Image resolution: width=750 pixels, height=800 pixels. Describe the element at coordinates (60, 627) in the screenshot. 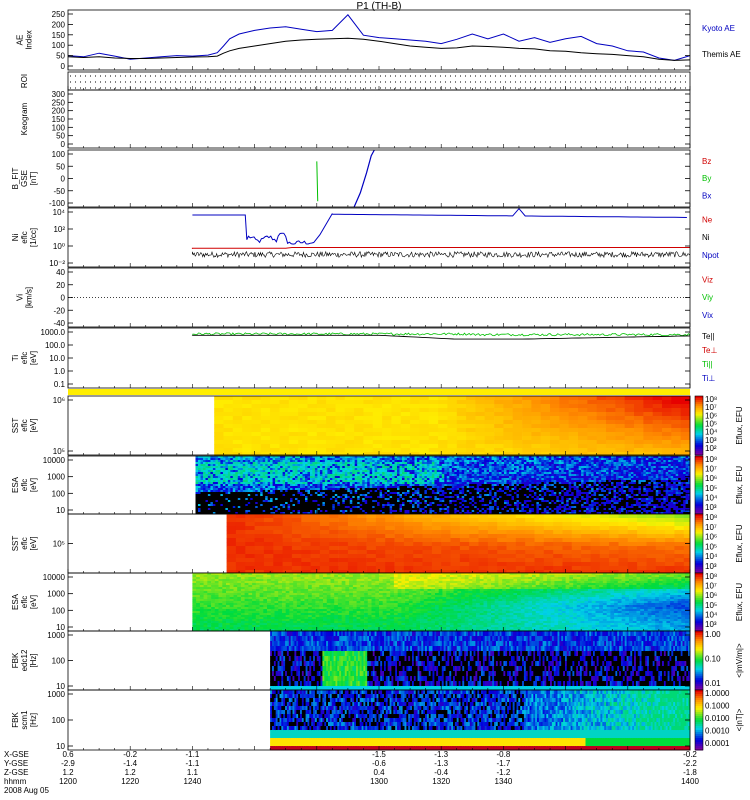

I see `panel-10-ytick-label: 10` at that location.